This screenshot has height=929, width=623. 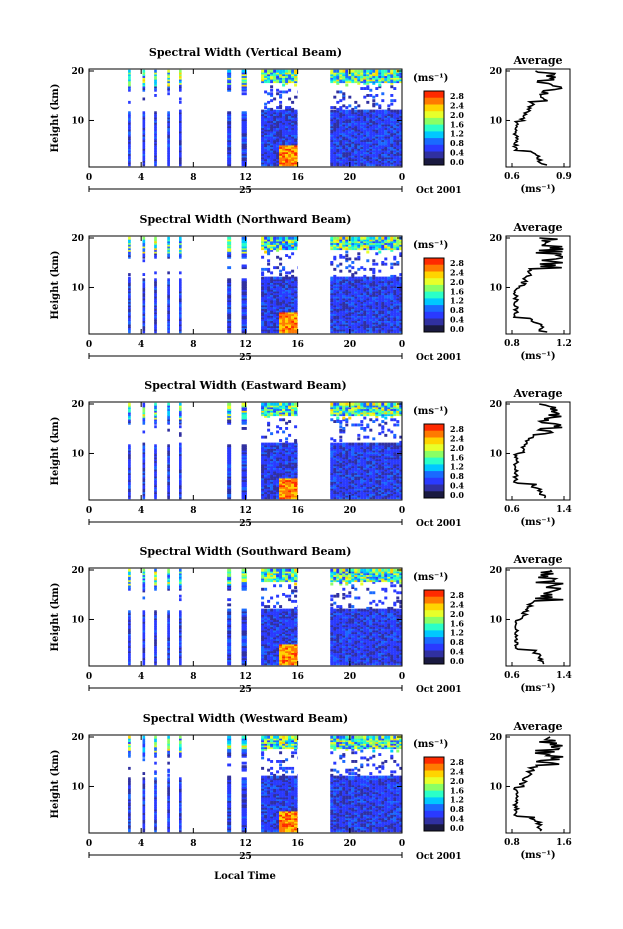 What do you see at coordinates (495, 72) in the screenshot?
I see `average-y-tick-label: 20` at bounding box center [495, 72].